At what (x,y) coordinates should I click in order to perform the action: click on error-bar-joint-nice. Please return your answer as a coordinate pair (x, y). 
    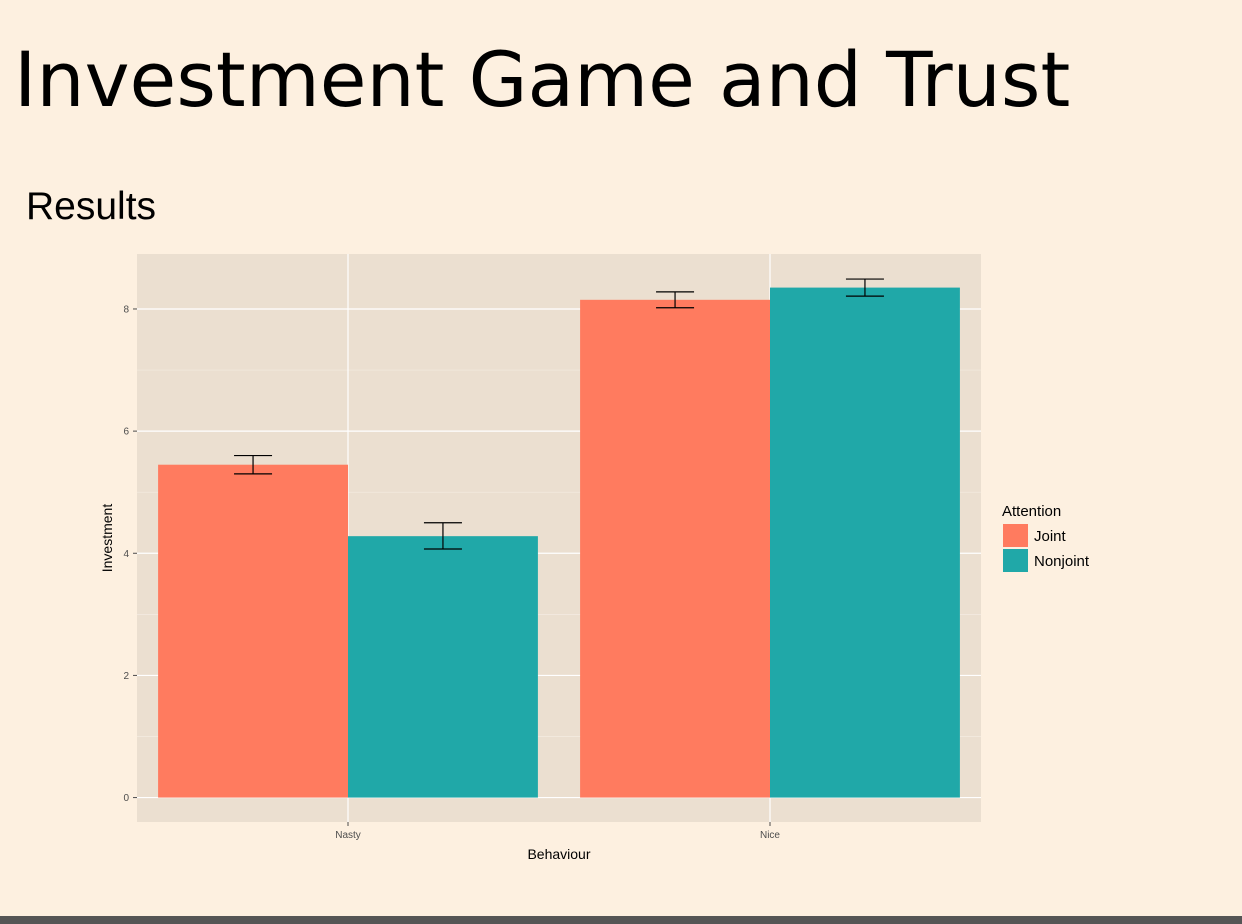
    Looking at the image, I should click on (675, 300).